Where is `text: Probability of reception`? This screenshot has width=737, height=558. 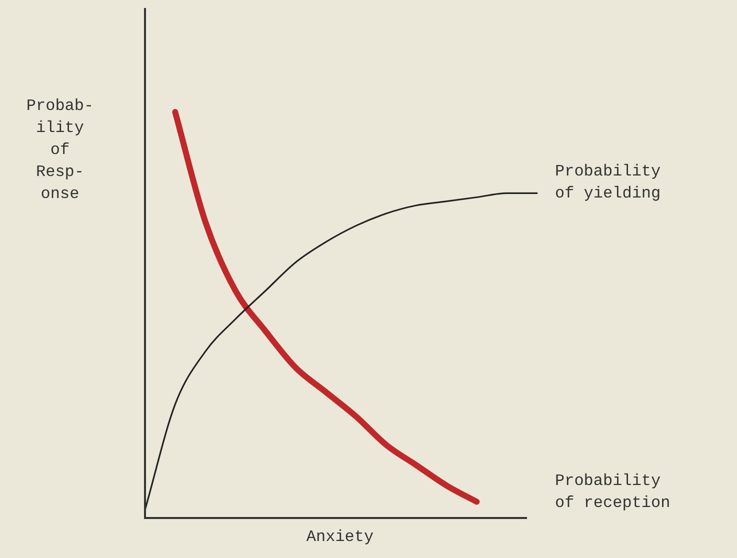
text: Probability of reception is located at coordinates (612, 492).